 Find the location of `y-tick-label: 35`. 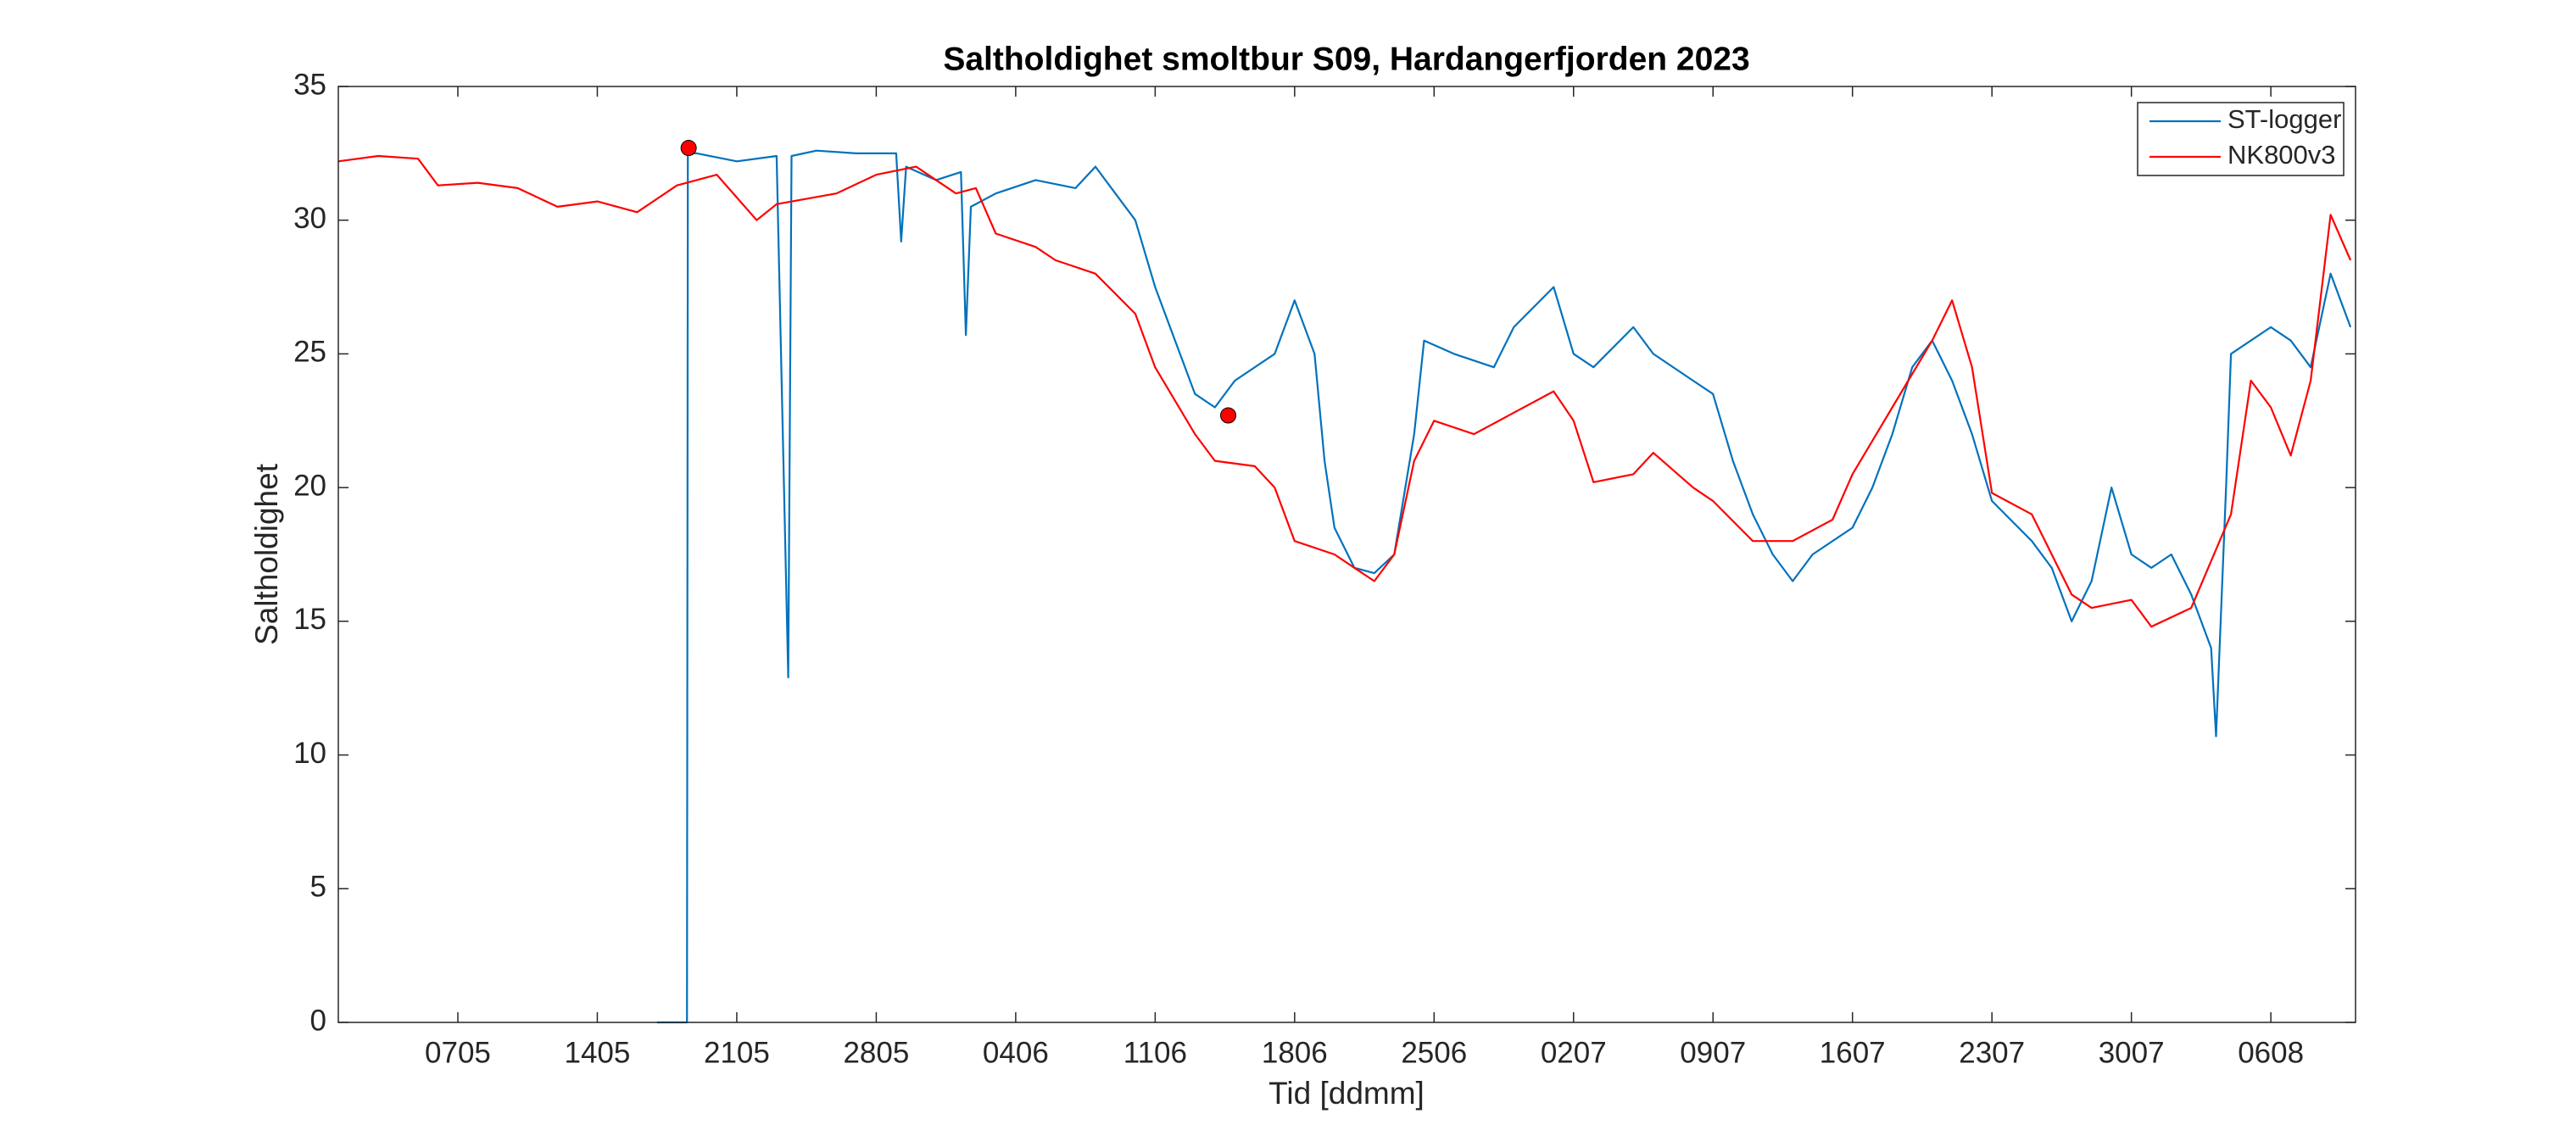

y-tick-label: 35 is located at coordinates (309, 85).